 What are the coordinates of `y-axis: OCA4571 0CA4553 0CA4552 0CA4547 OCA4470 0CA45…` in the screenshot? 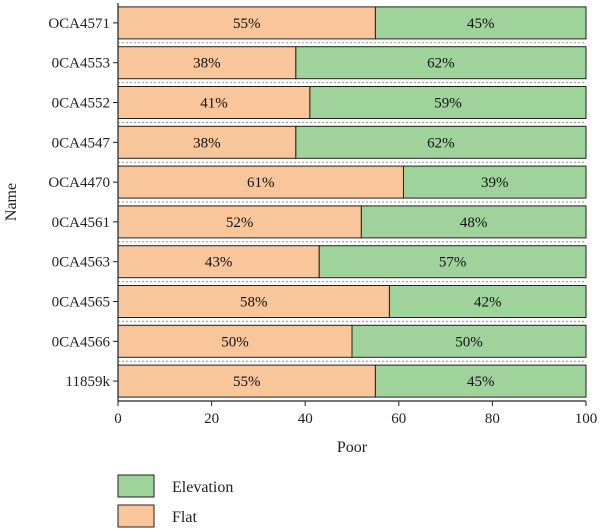 It's located at (83, 202).